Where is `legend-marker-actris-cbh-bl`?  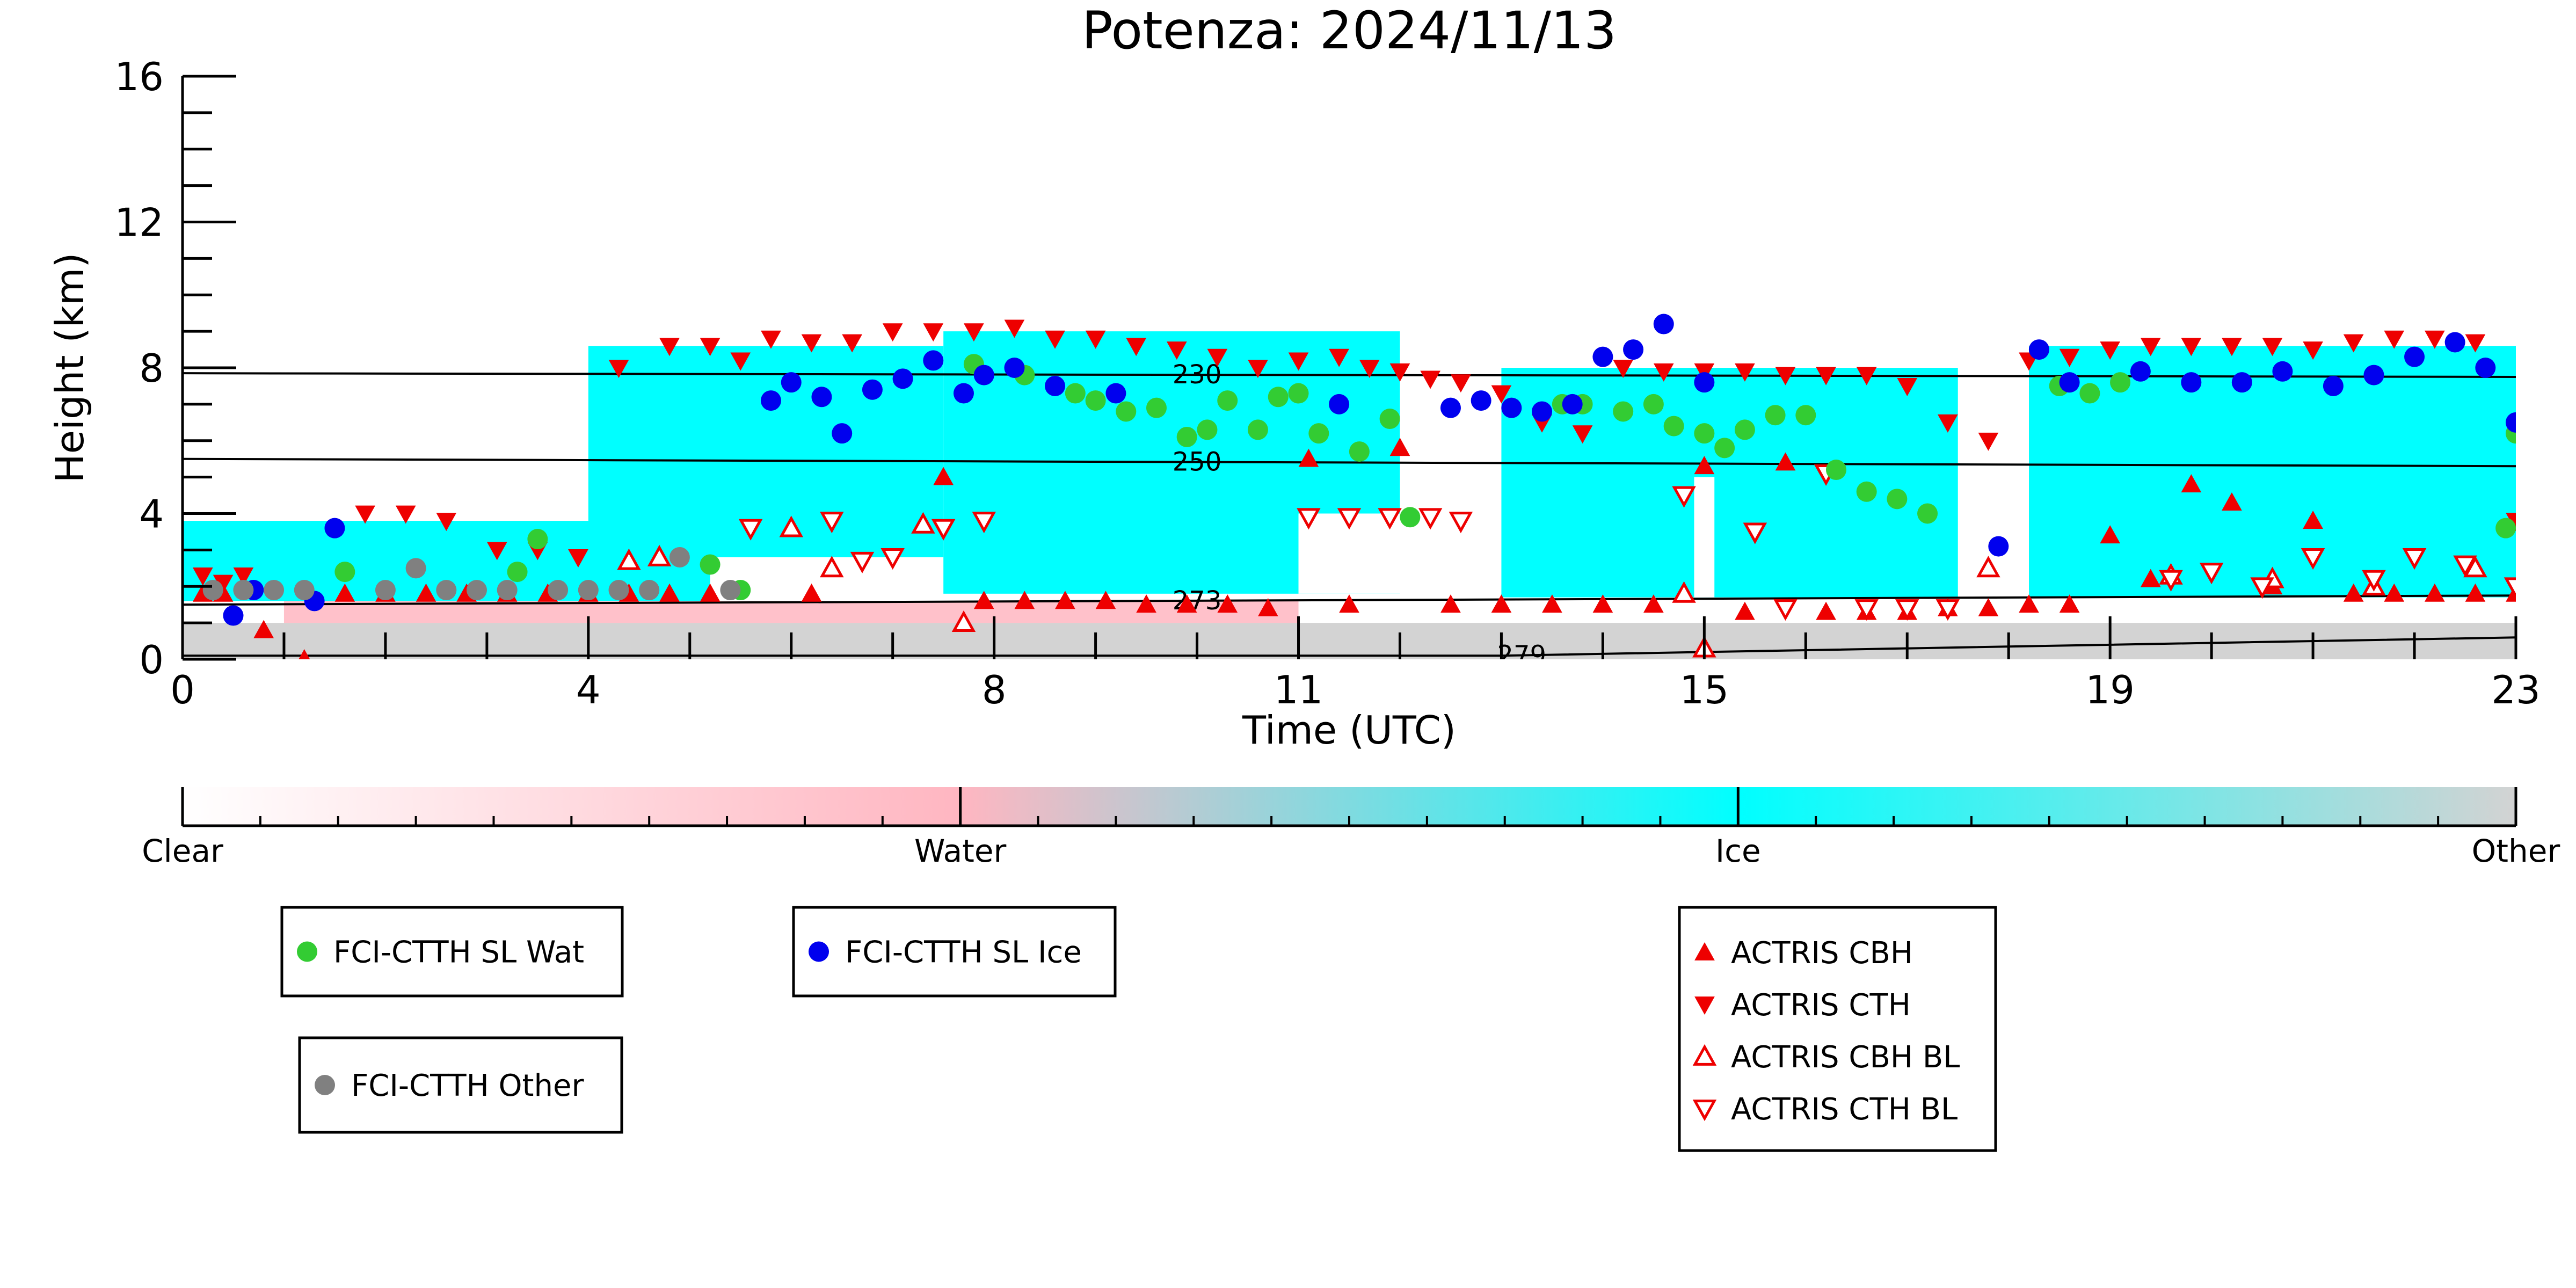
legend-marker-actris-cbh-bl is located at coordinates (1704, 1055).